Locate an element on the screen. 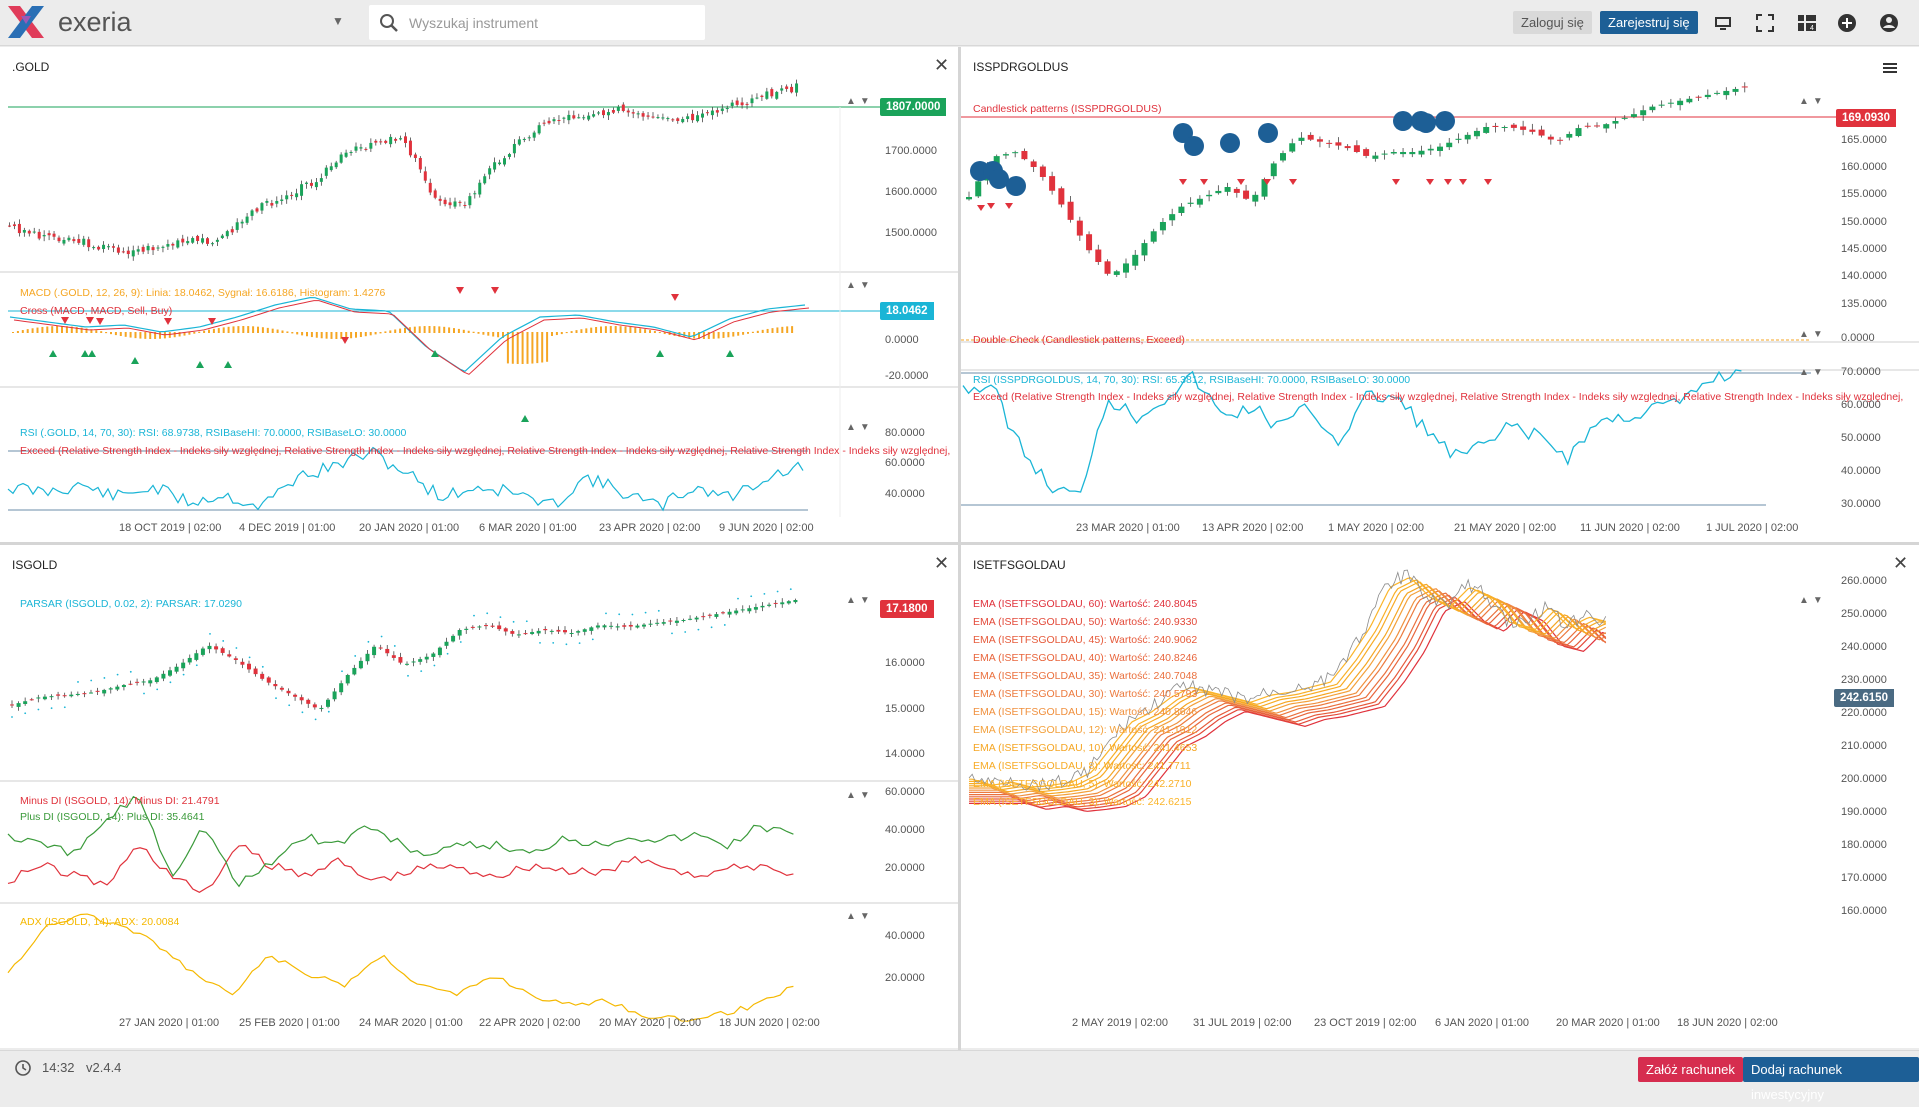  fullscreen-icon is located at coordinates (1765, 23).